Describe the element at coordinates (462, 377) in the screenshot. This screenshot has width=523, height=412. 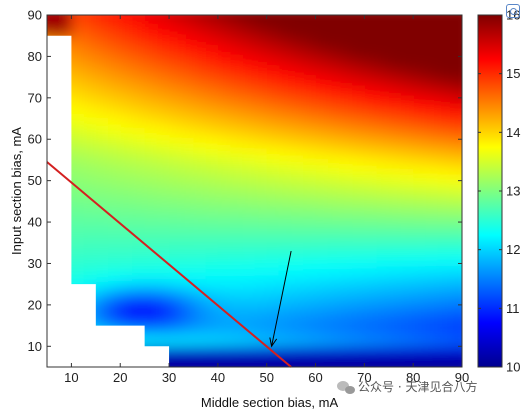
I see `x-tick-label: 90` at that location.